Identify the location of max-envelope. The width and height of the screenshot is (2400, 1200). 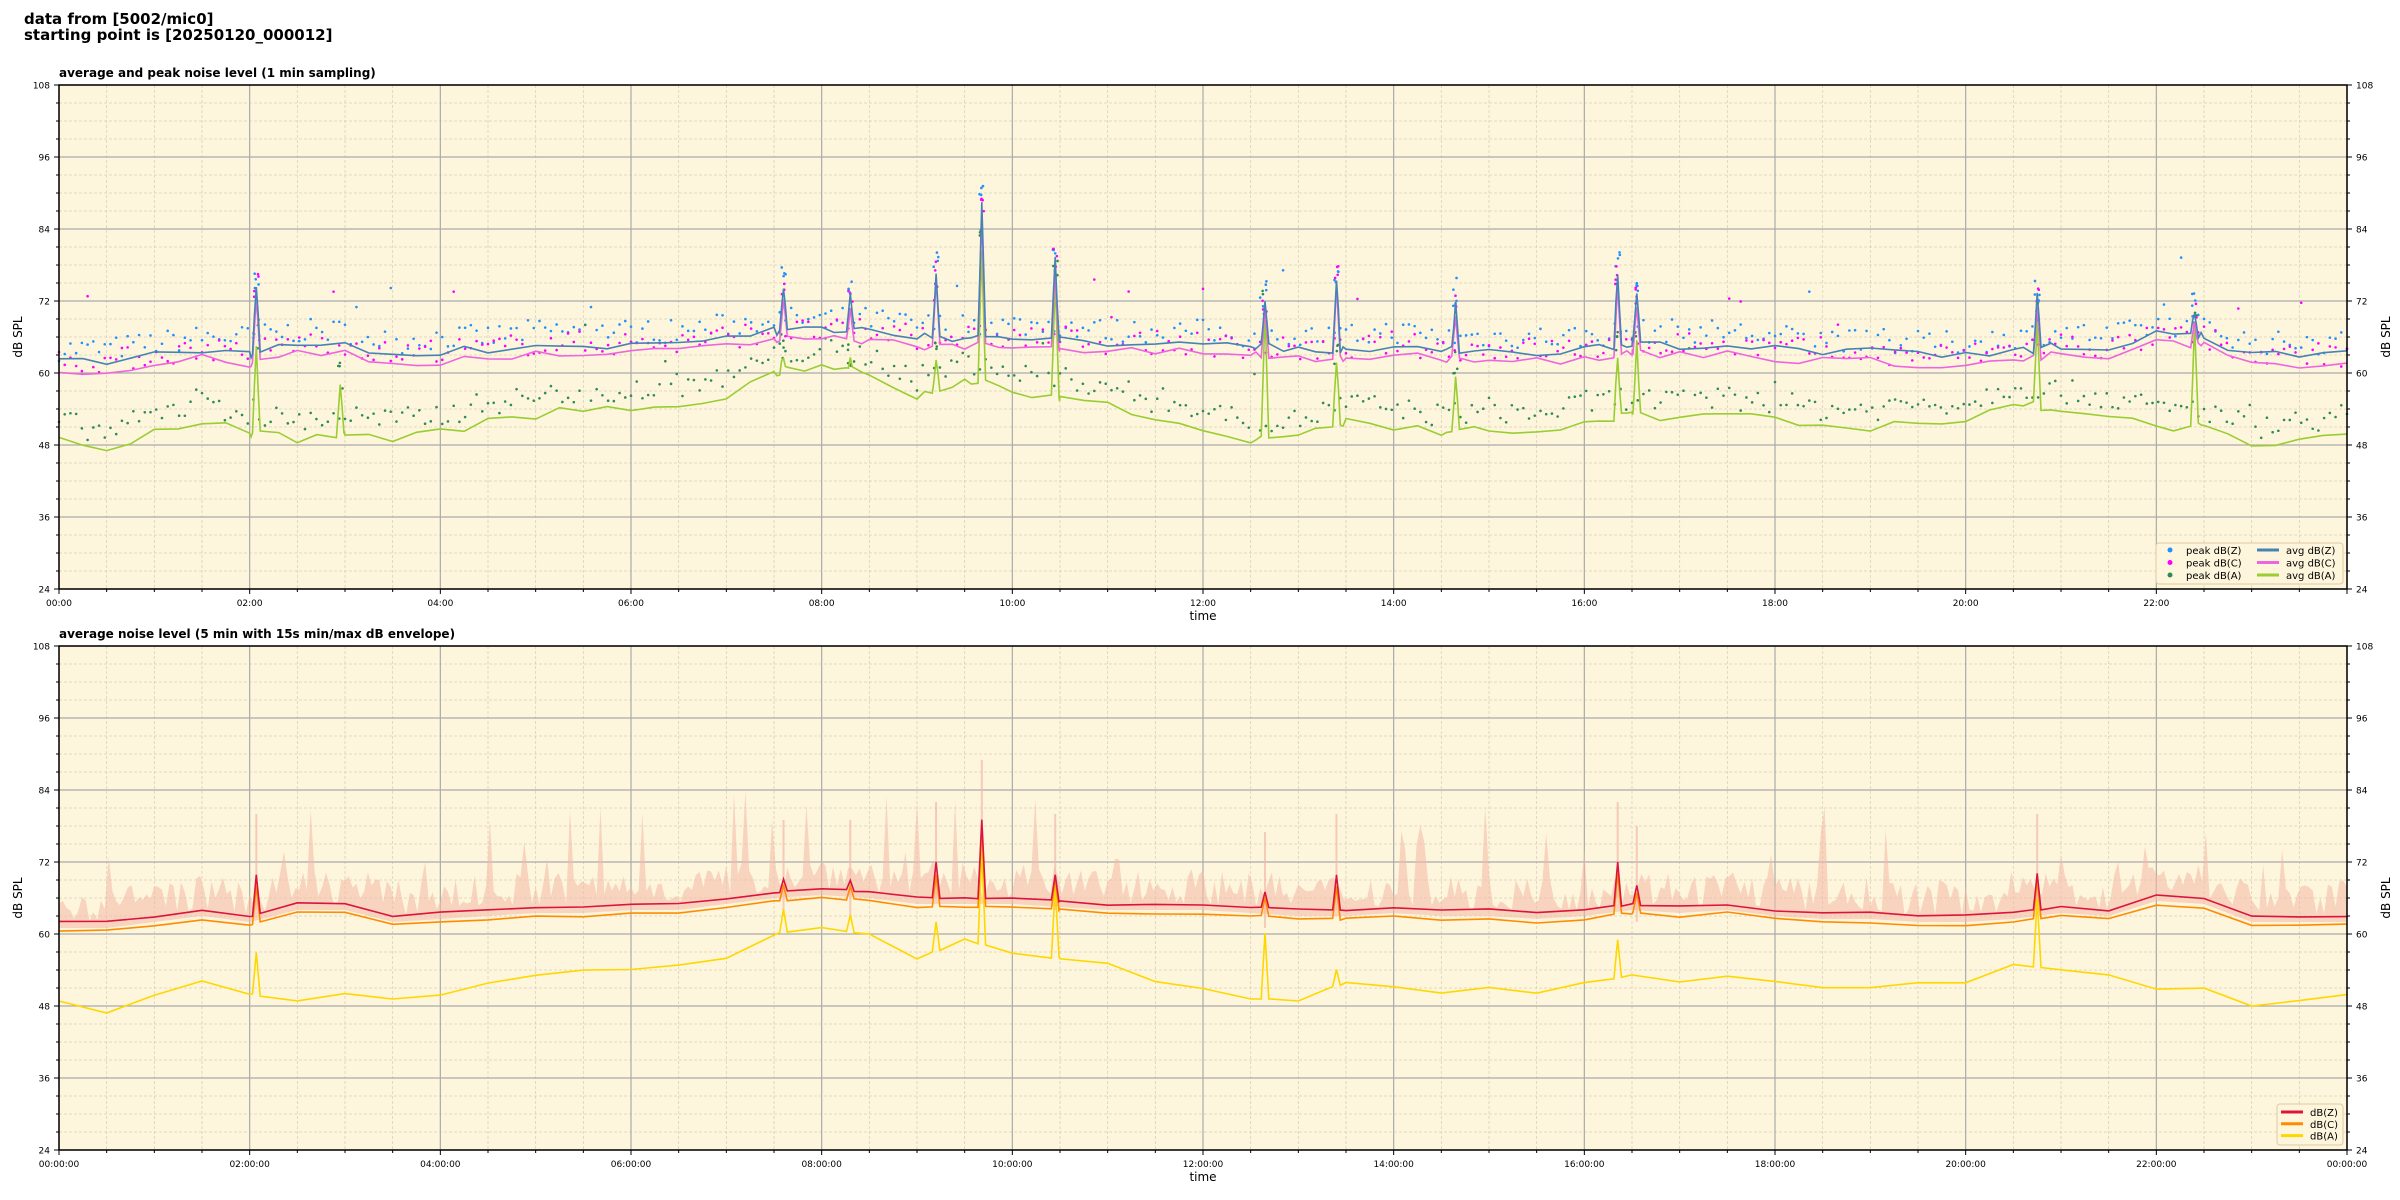
(1203, 859).